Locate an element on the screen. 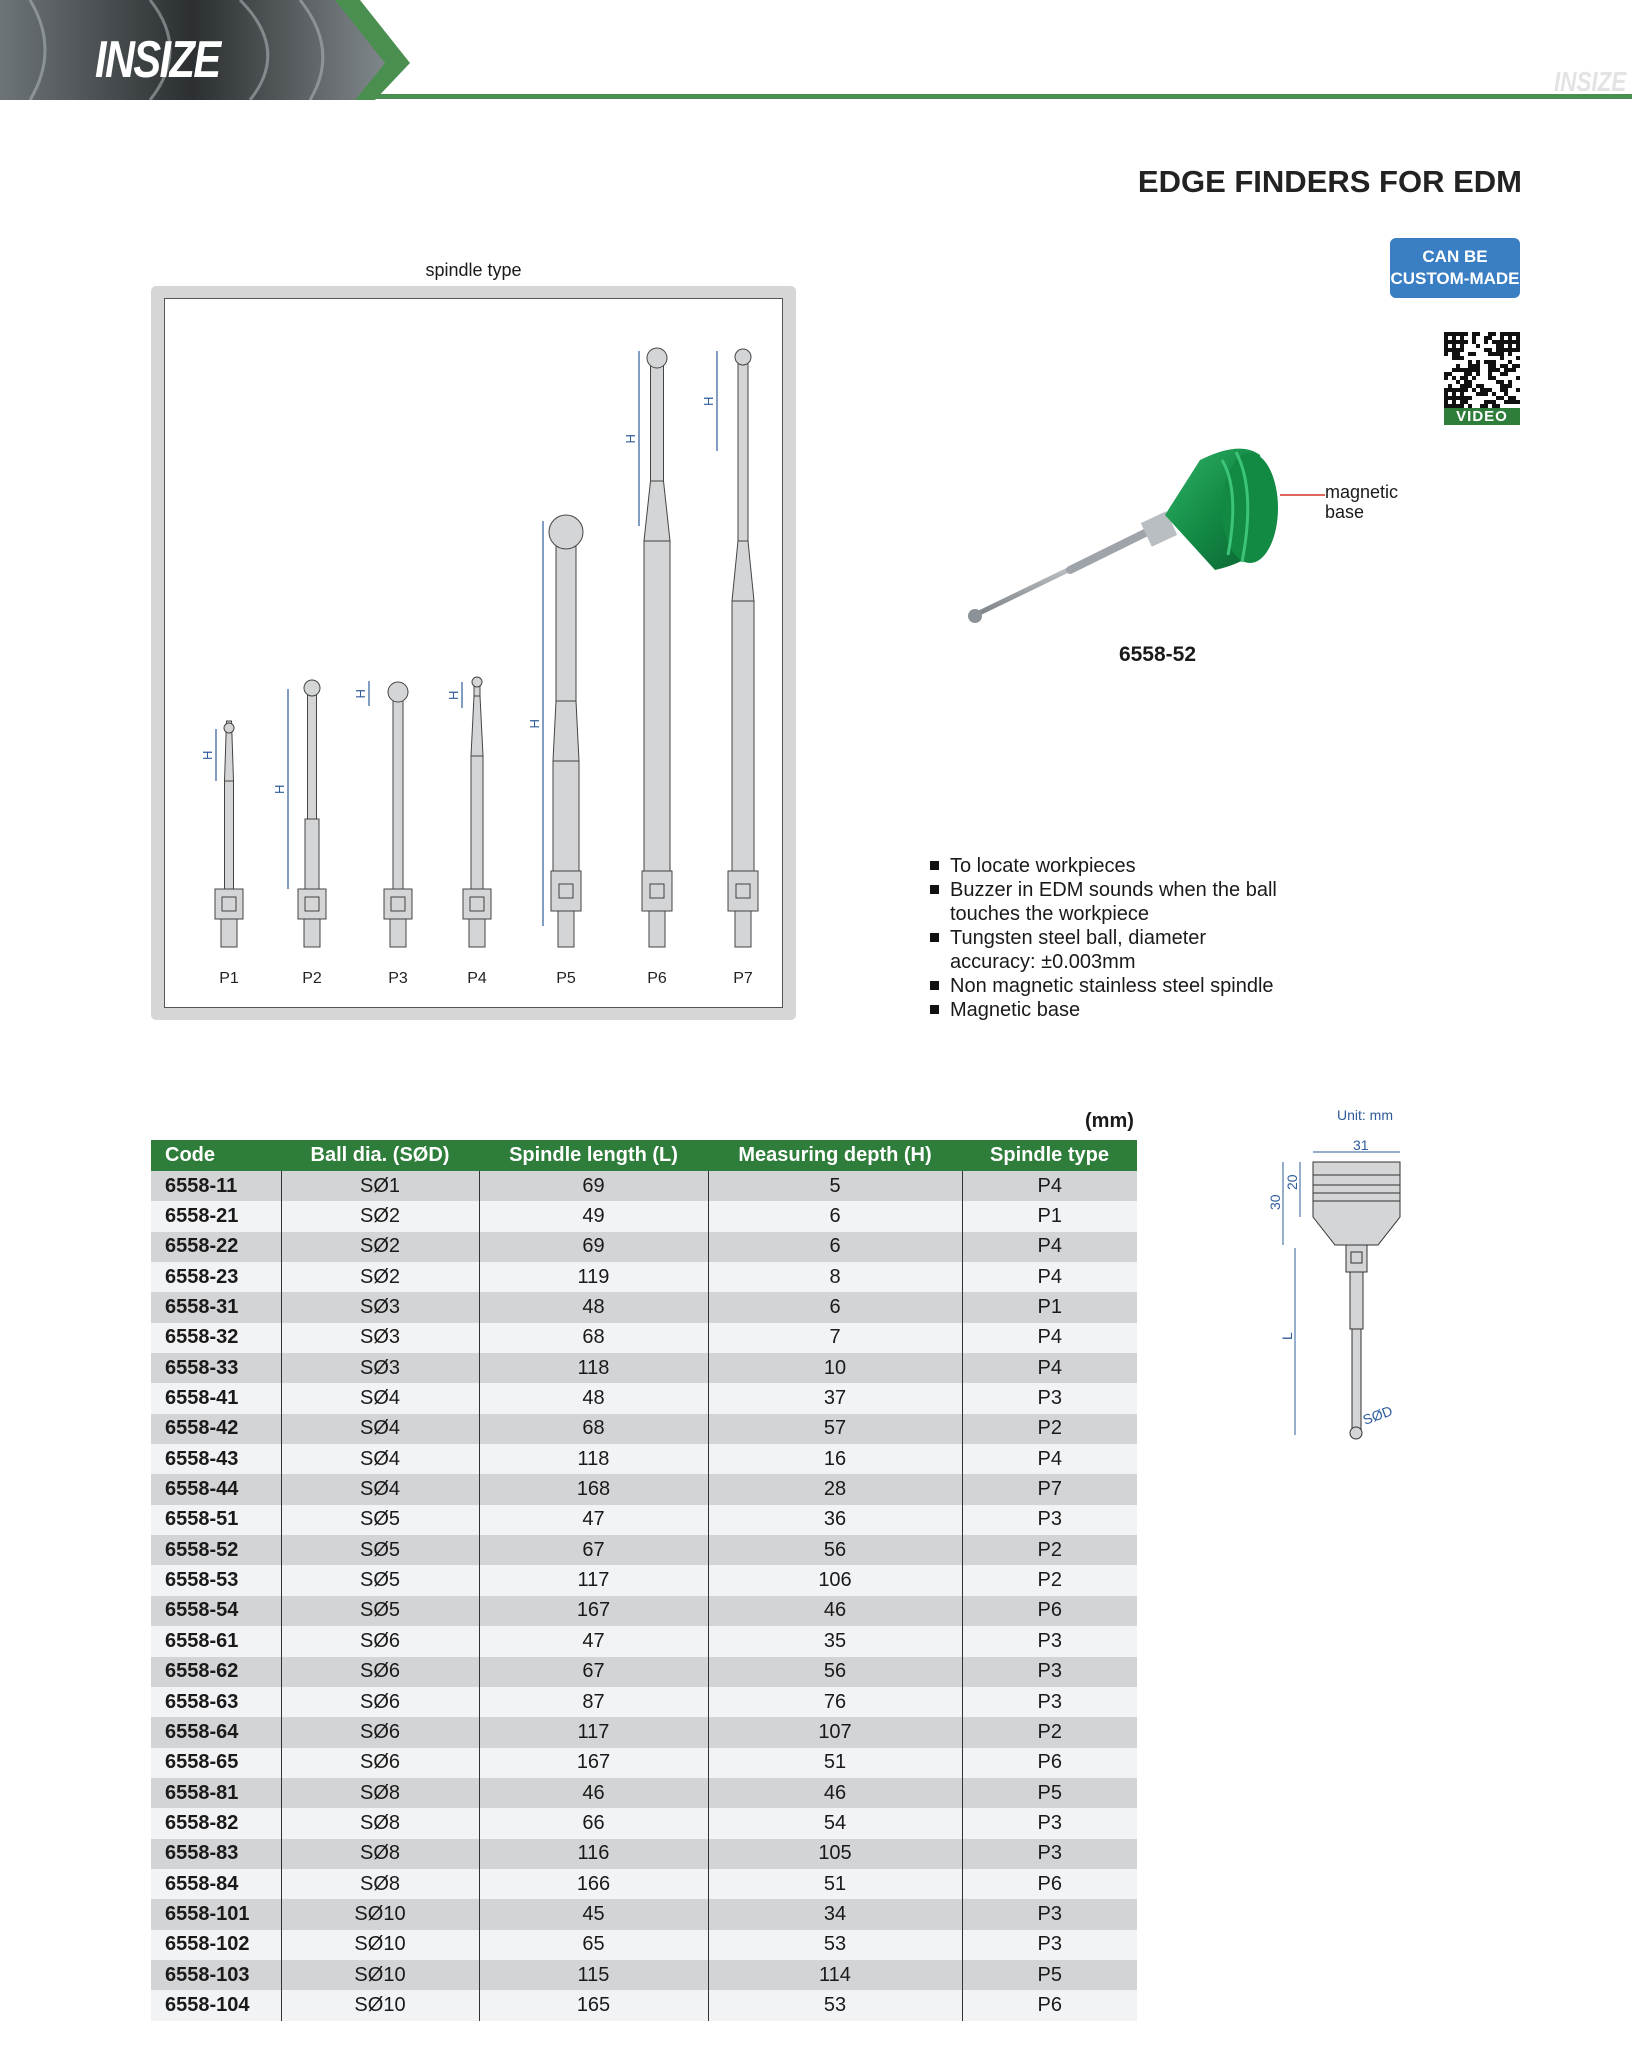  cell-code: 6558-31 is located at coordinates (216, 1307).